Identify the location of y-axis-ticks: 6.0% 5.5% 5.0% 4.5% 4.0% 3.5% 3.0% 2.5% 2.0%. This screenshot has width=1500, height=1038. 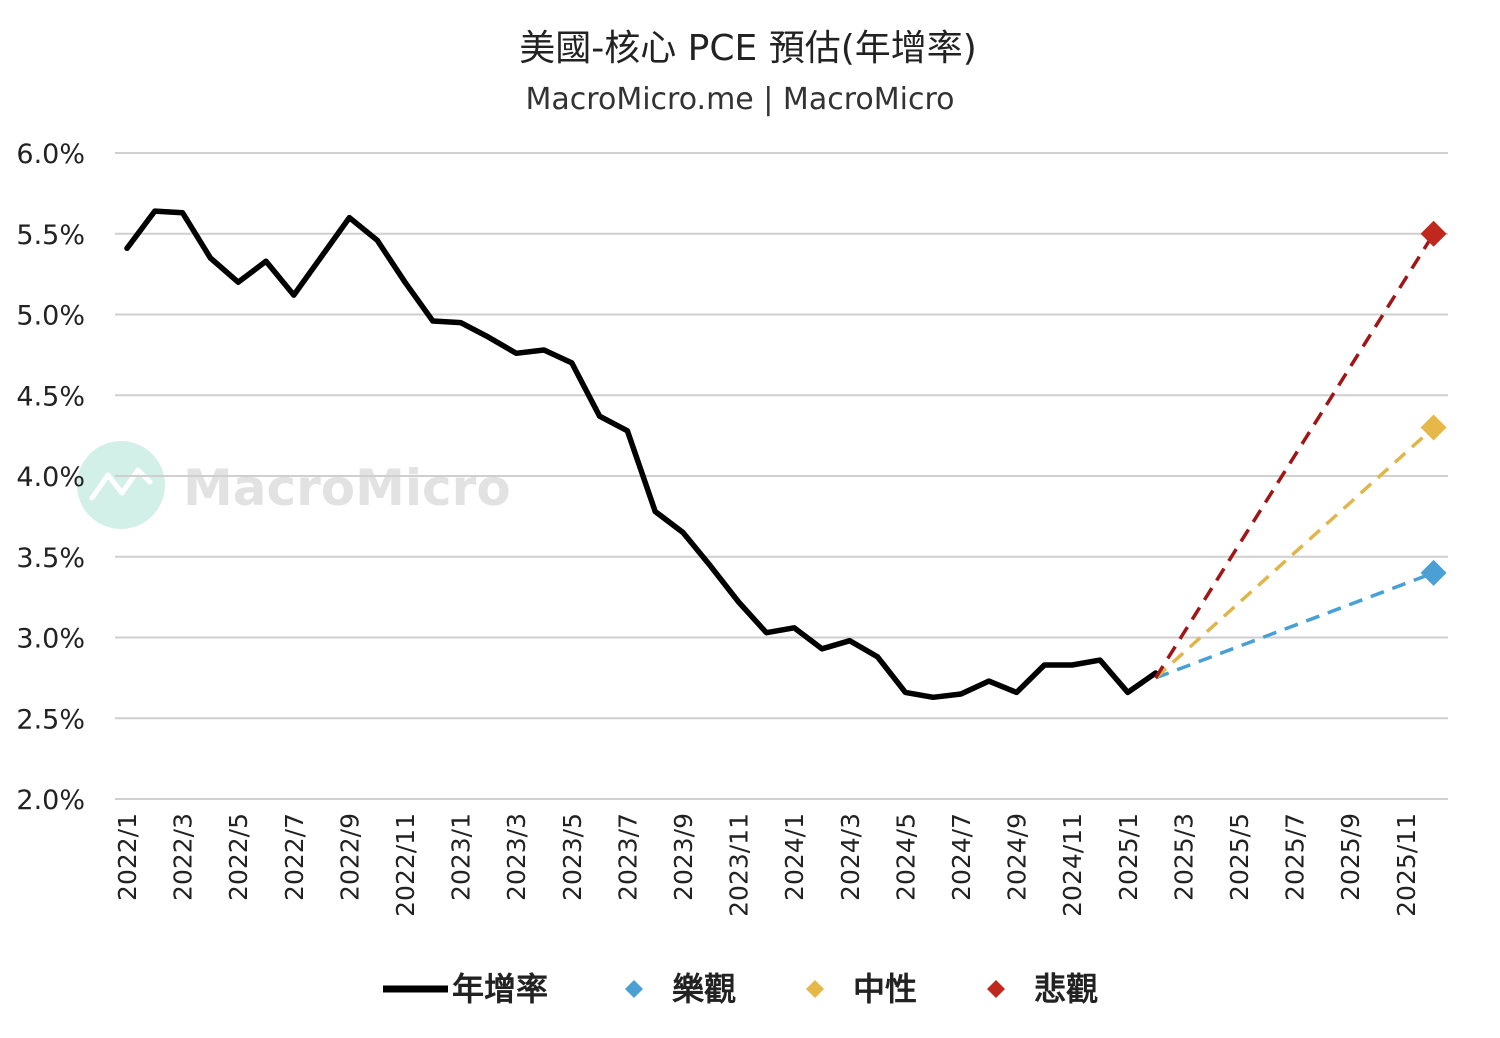
(50, 477).